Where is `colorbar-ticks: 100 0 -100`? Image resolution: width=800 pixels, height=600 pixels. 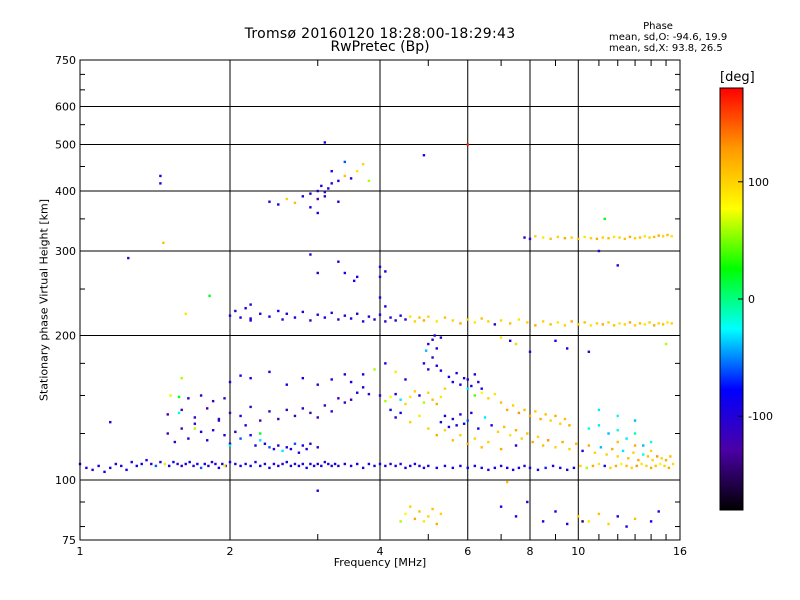 colorbar-ticks: 100 0 -100 is located at coordinates (755, 299).